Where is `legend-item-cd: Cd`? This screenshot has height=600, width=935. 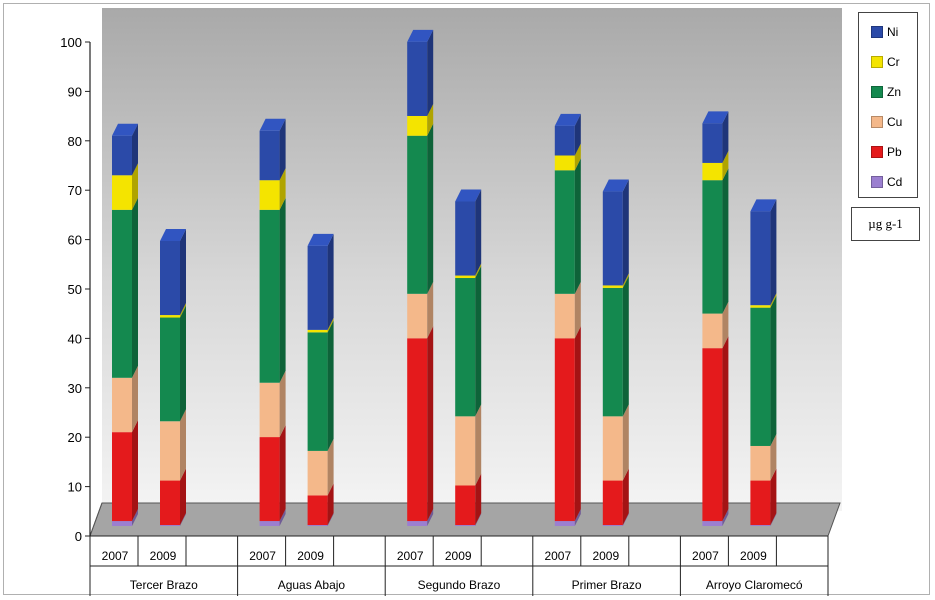
legend-item-cd: Cd is located at coordinates (886, 182).